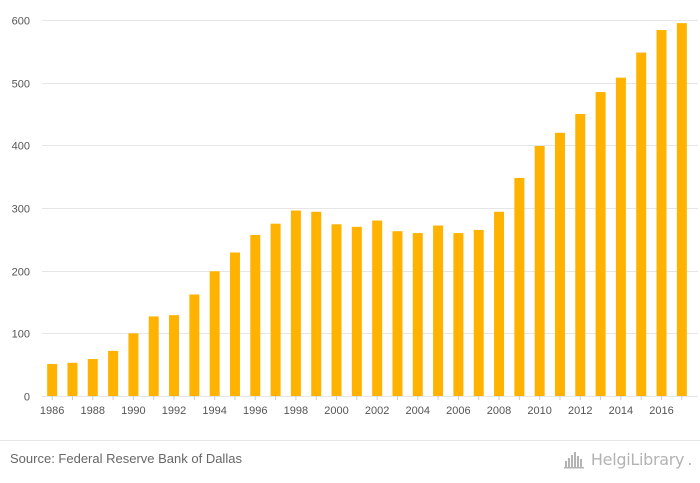  I want to click on x-tick-label: 1986, so click(52, 411).